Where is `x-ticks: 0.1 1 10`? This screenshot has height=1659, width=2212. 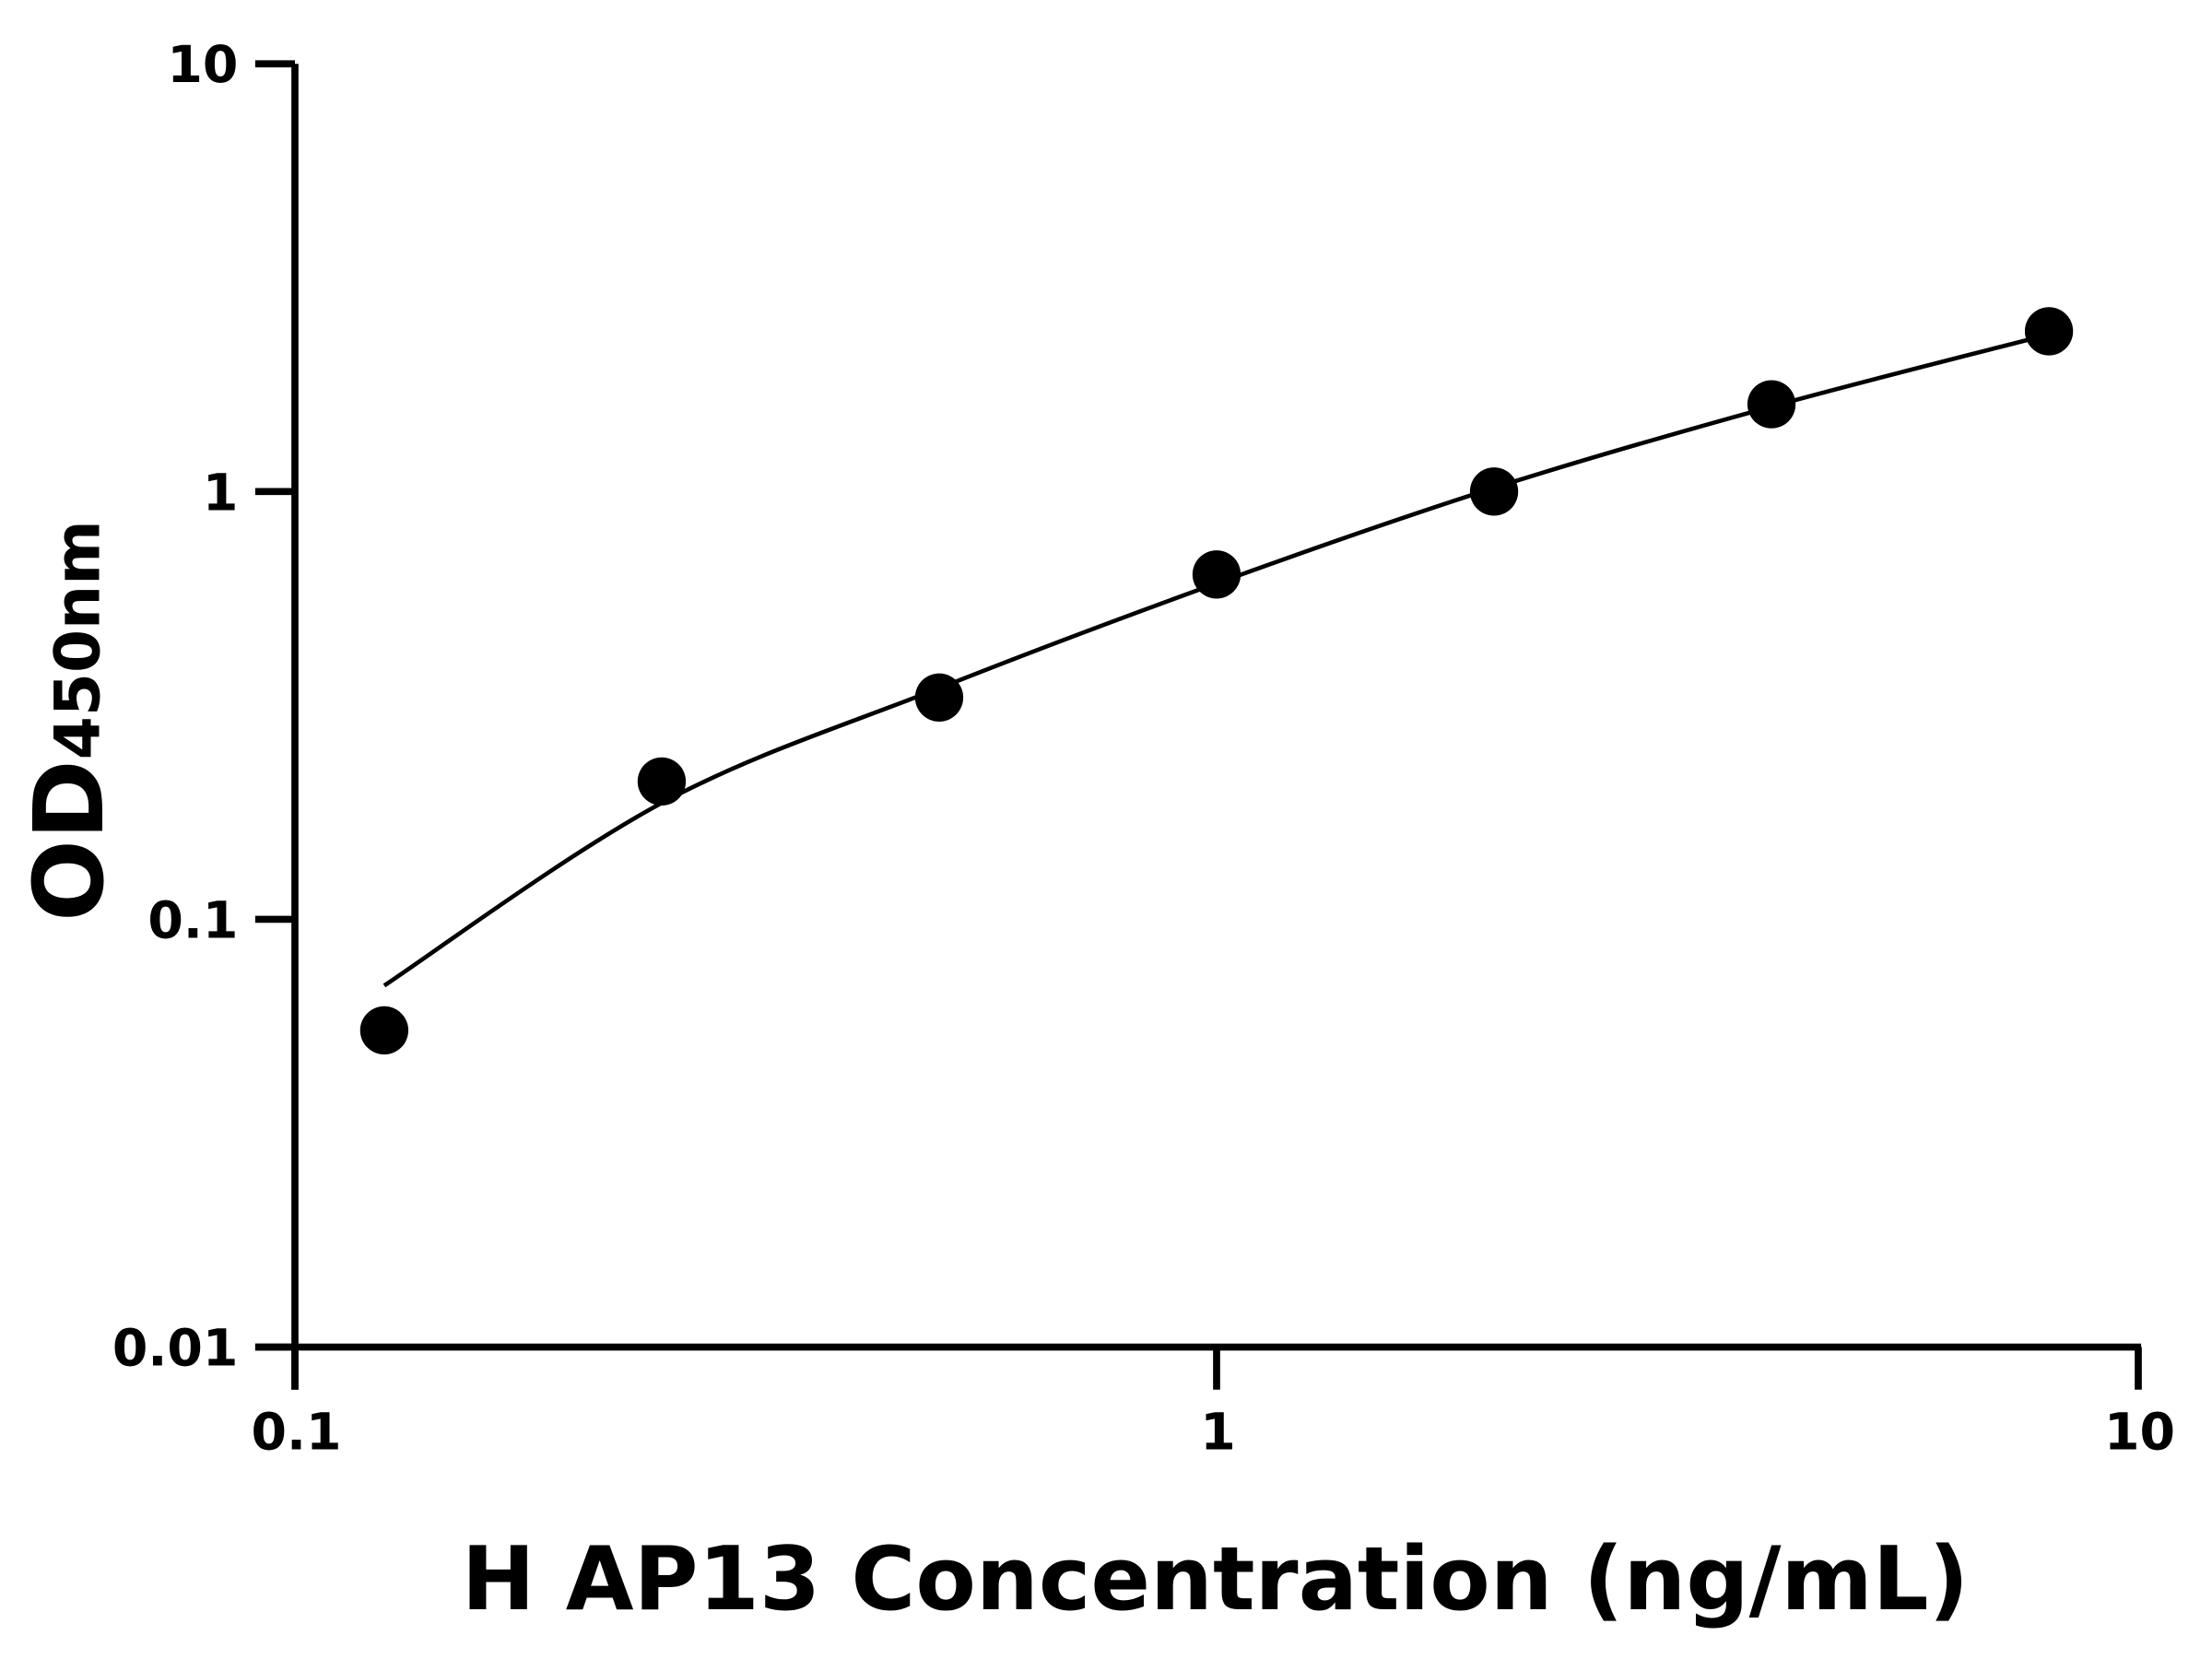
x-ticks: 0.1 1 10 is located at coordinates (1213, 1404).